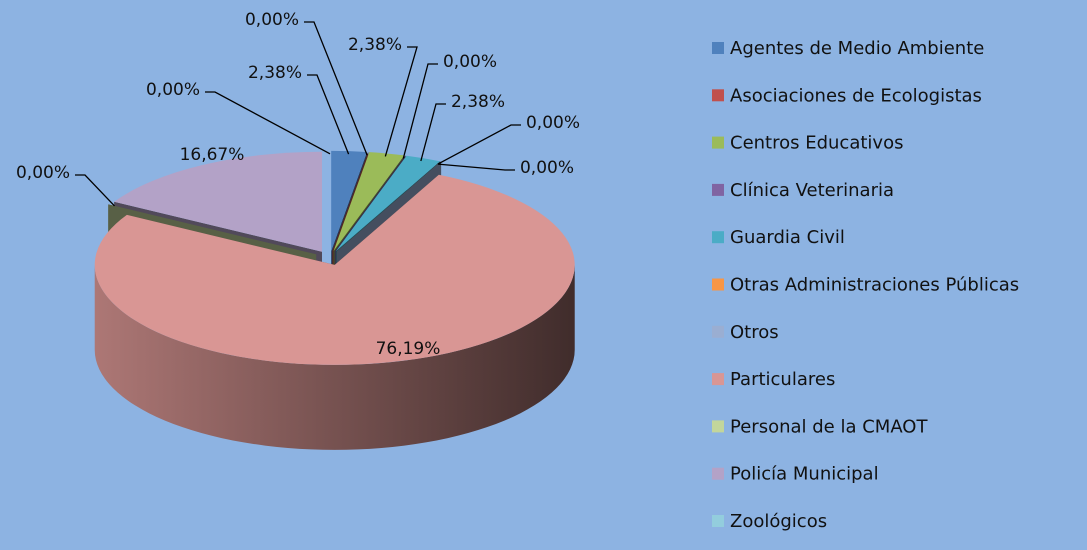 The width and height of the screenshot is (1087, 550). Describe the element at coordinates (334, 357) in the screenshot. I see `slice-wall` at that location.